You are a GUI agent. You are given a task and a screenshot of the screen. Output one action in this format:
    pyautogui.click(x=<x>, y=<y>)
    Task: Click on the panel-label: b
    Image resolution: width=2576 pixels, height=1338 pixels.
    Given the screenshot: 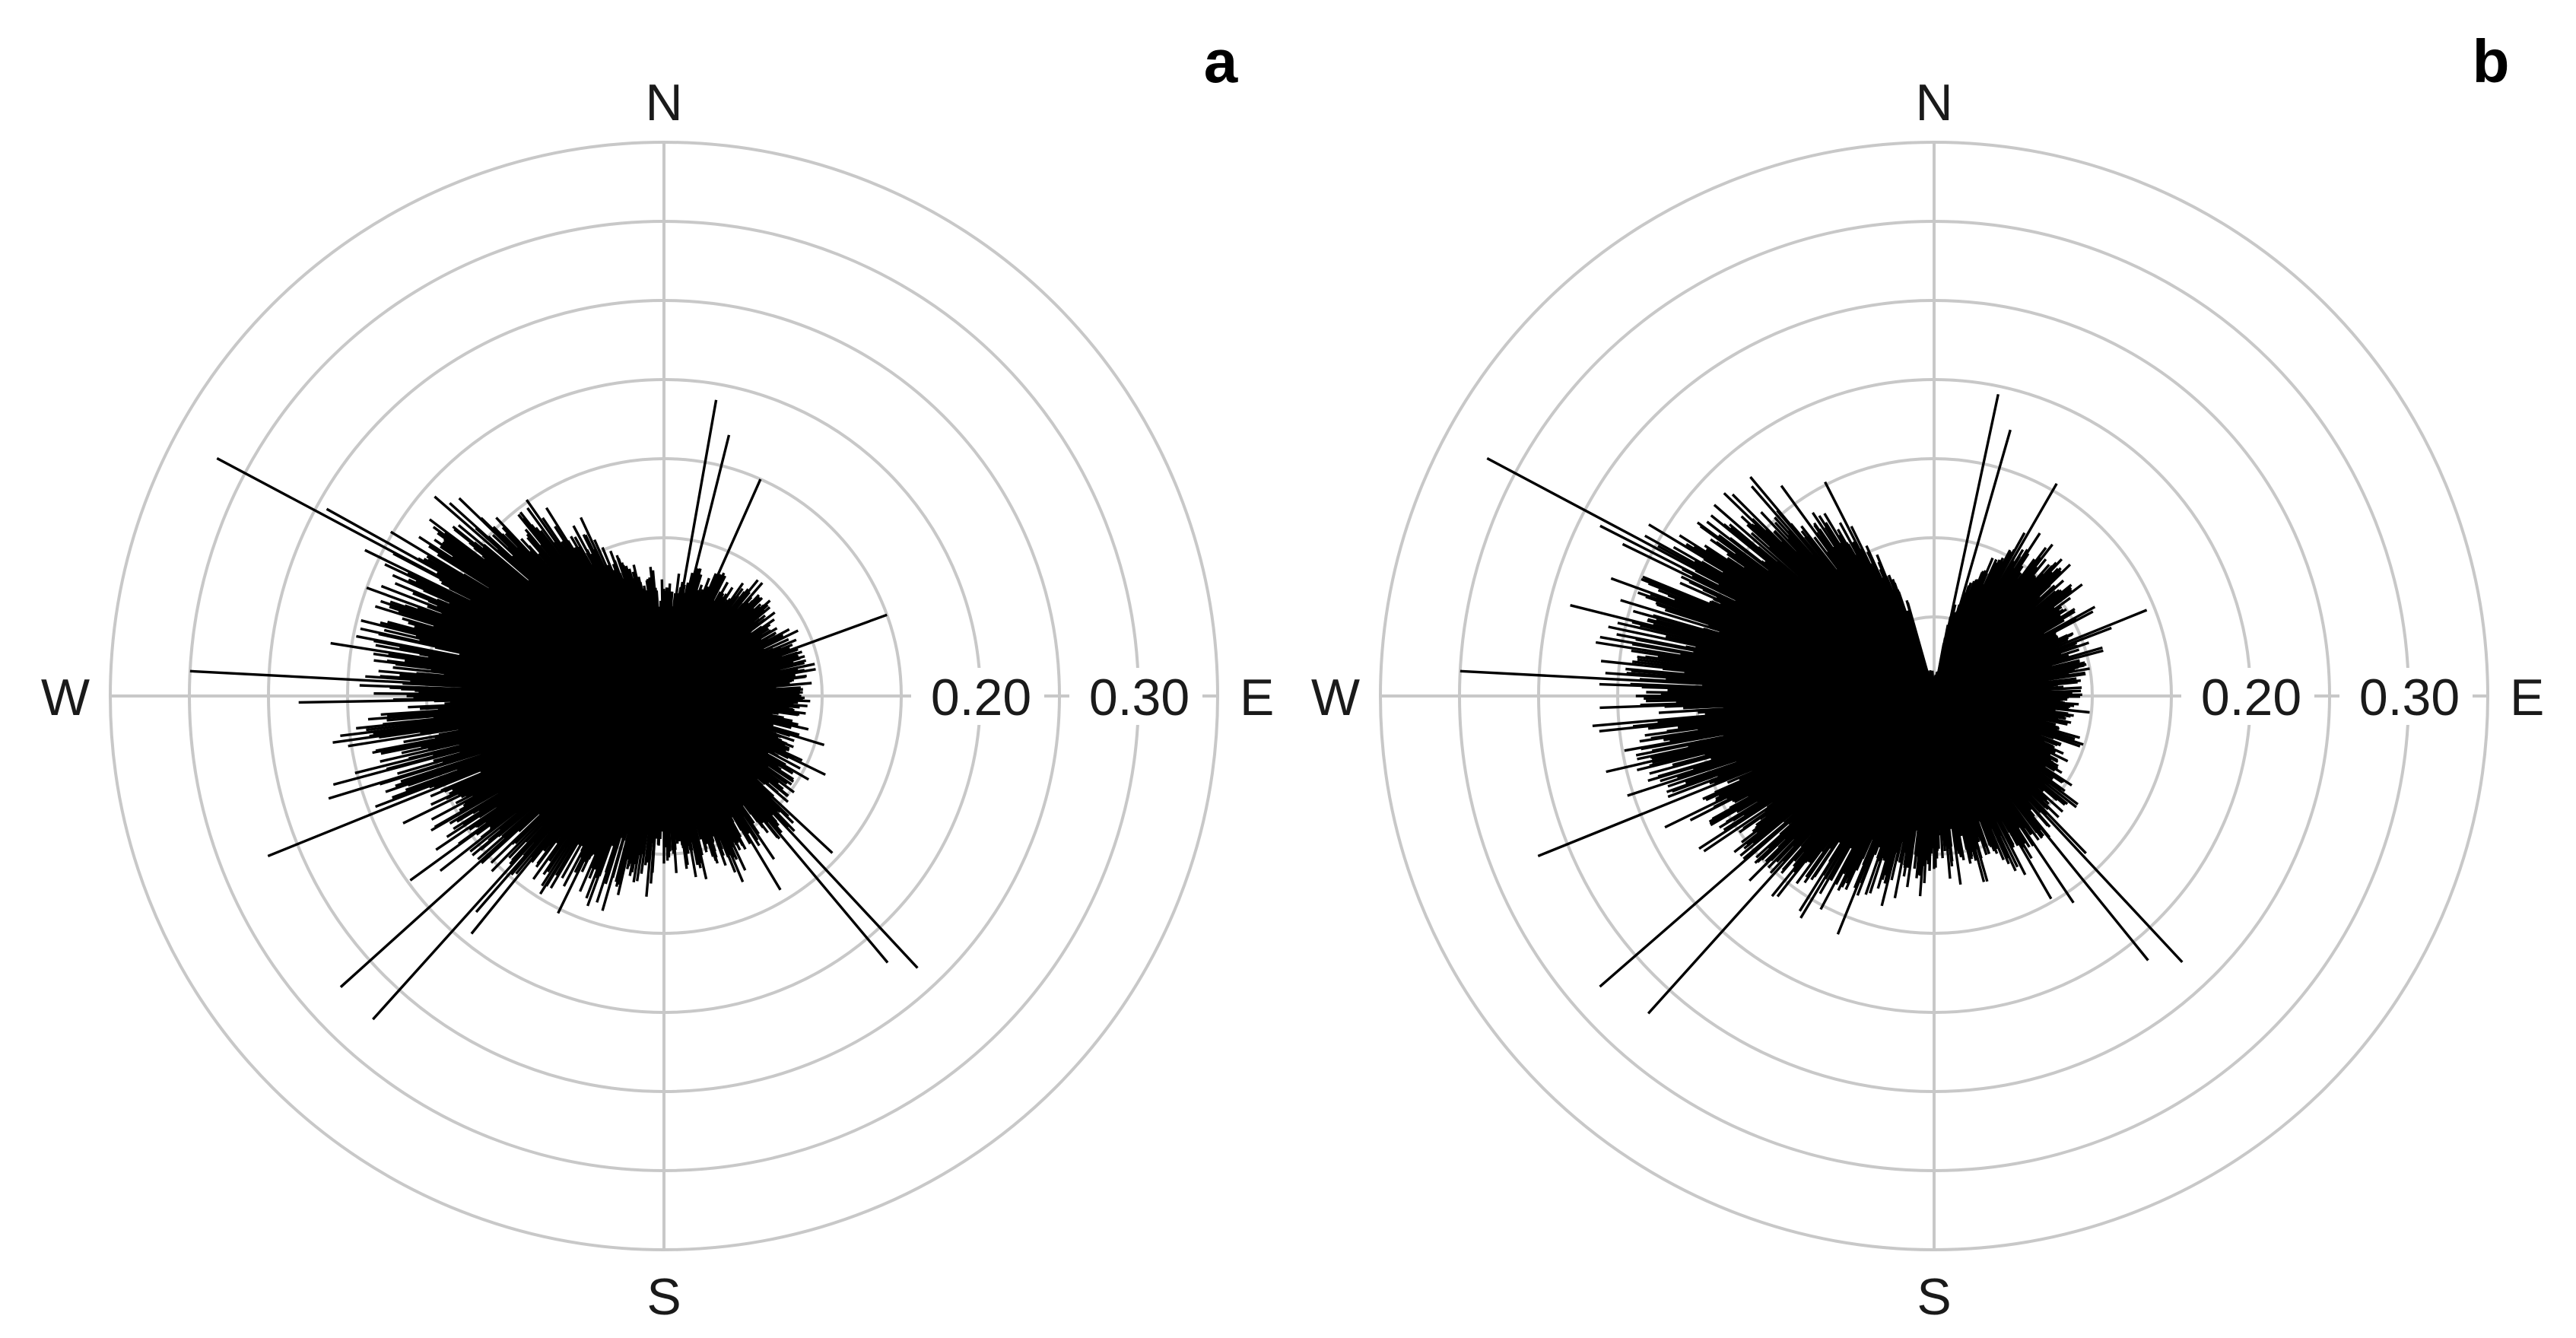 What is the action you would take?
    pyautogui.click(x=2491, y=61)
    